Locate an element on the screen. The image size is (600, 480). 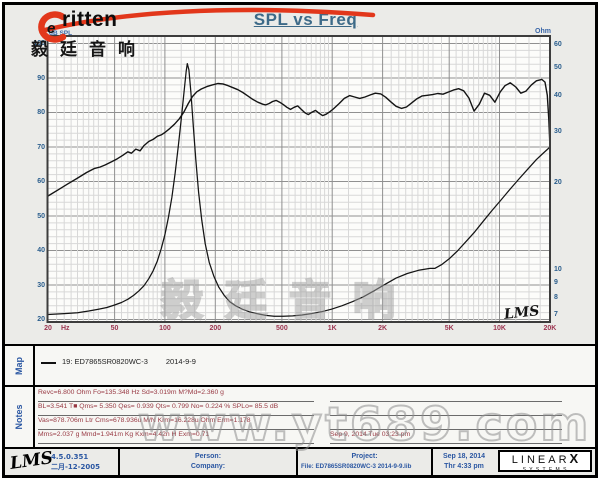
legend-date: 2014-9-9 is located at coordinates (180, 361).